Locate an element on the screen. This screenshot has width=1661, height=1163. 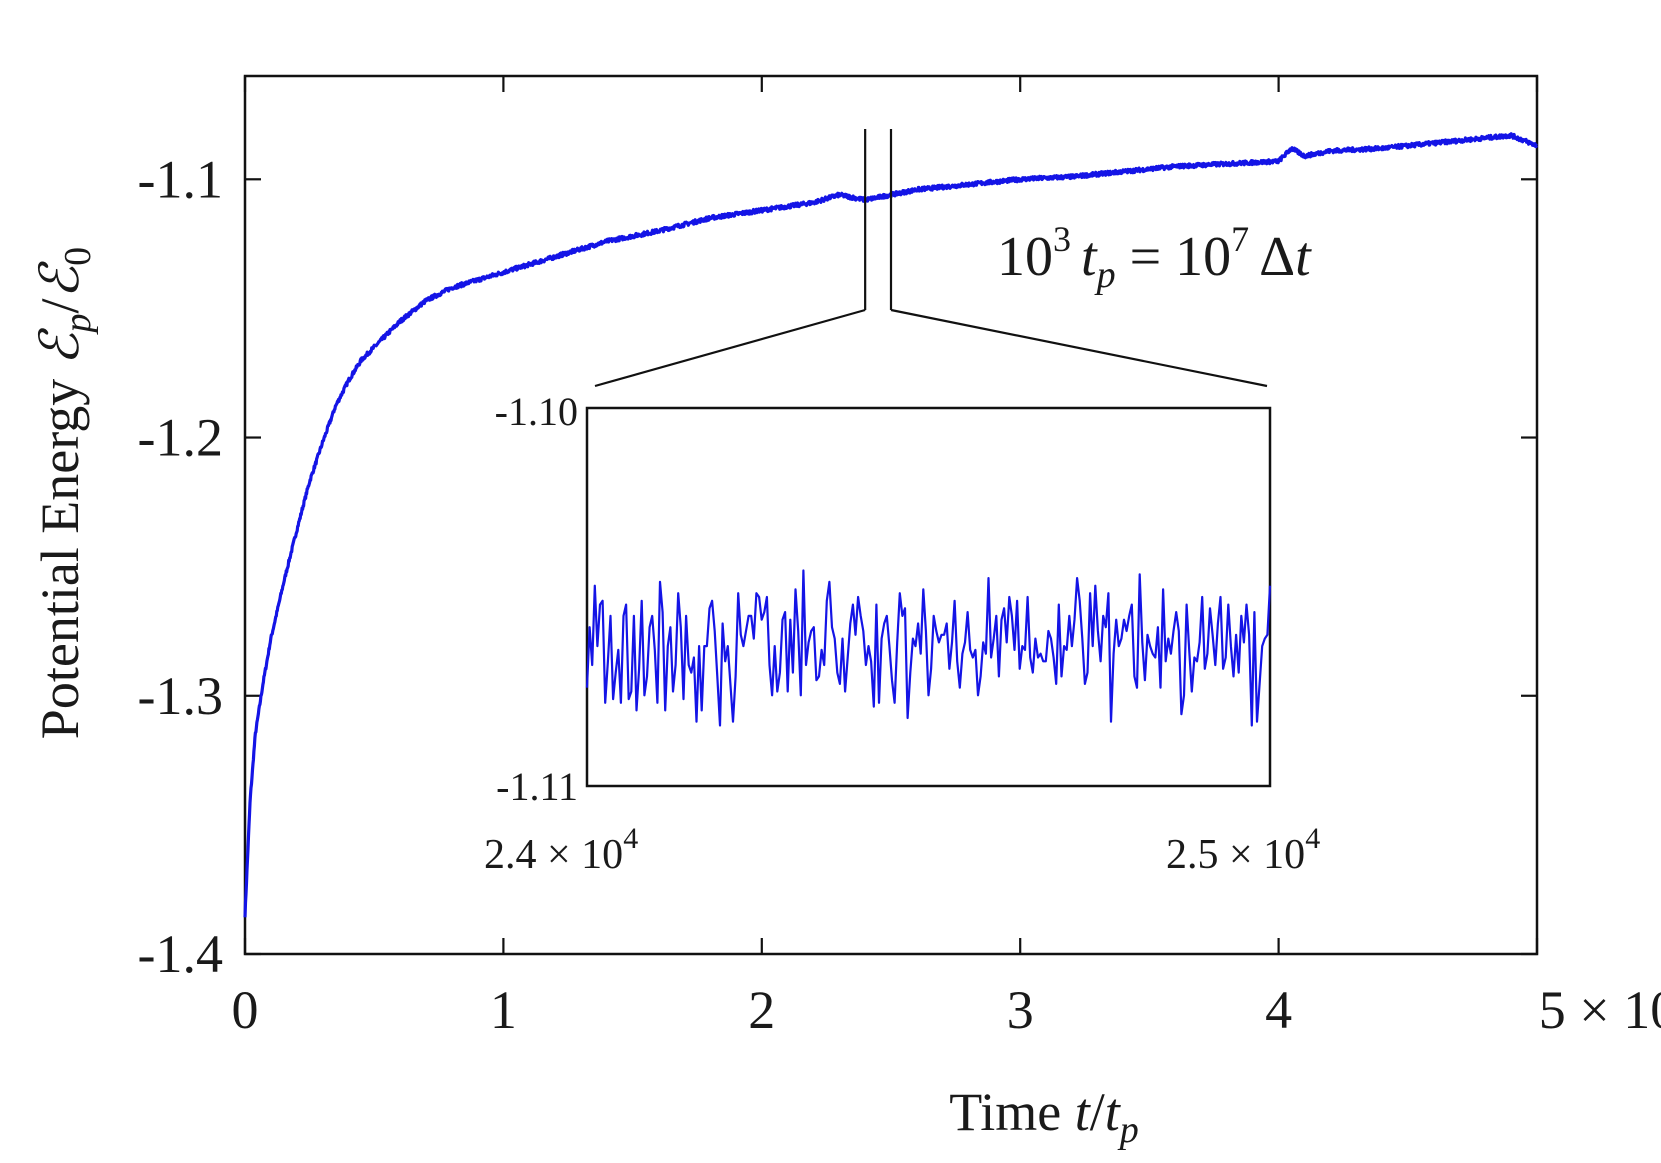
inset-y-tick-bottom: -1.11 is located at coordinates (537, 786).